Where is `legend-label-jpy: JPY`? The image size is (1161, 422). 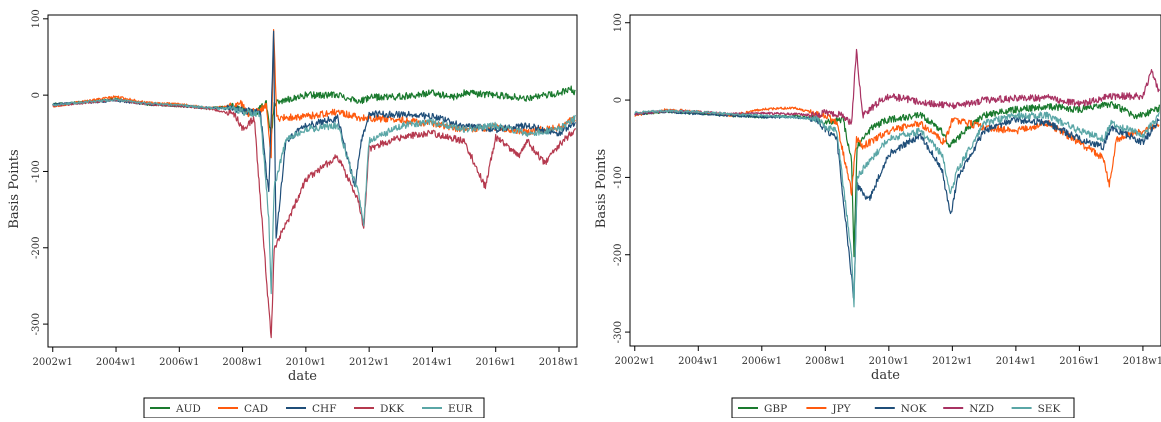 legend-label-jpy: JPY is located at coordinates (841, 409).